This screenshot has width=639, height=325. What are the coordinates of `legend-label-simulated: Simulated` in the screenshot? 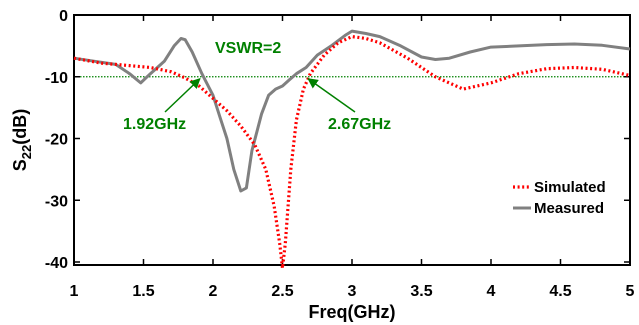 It's located at (570, 187).